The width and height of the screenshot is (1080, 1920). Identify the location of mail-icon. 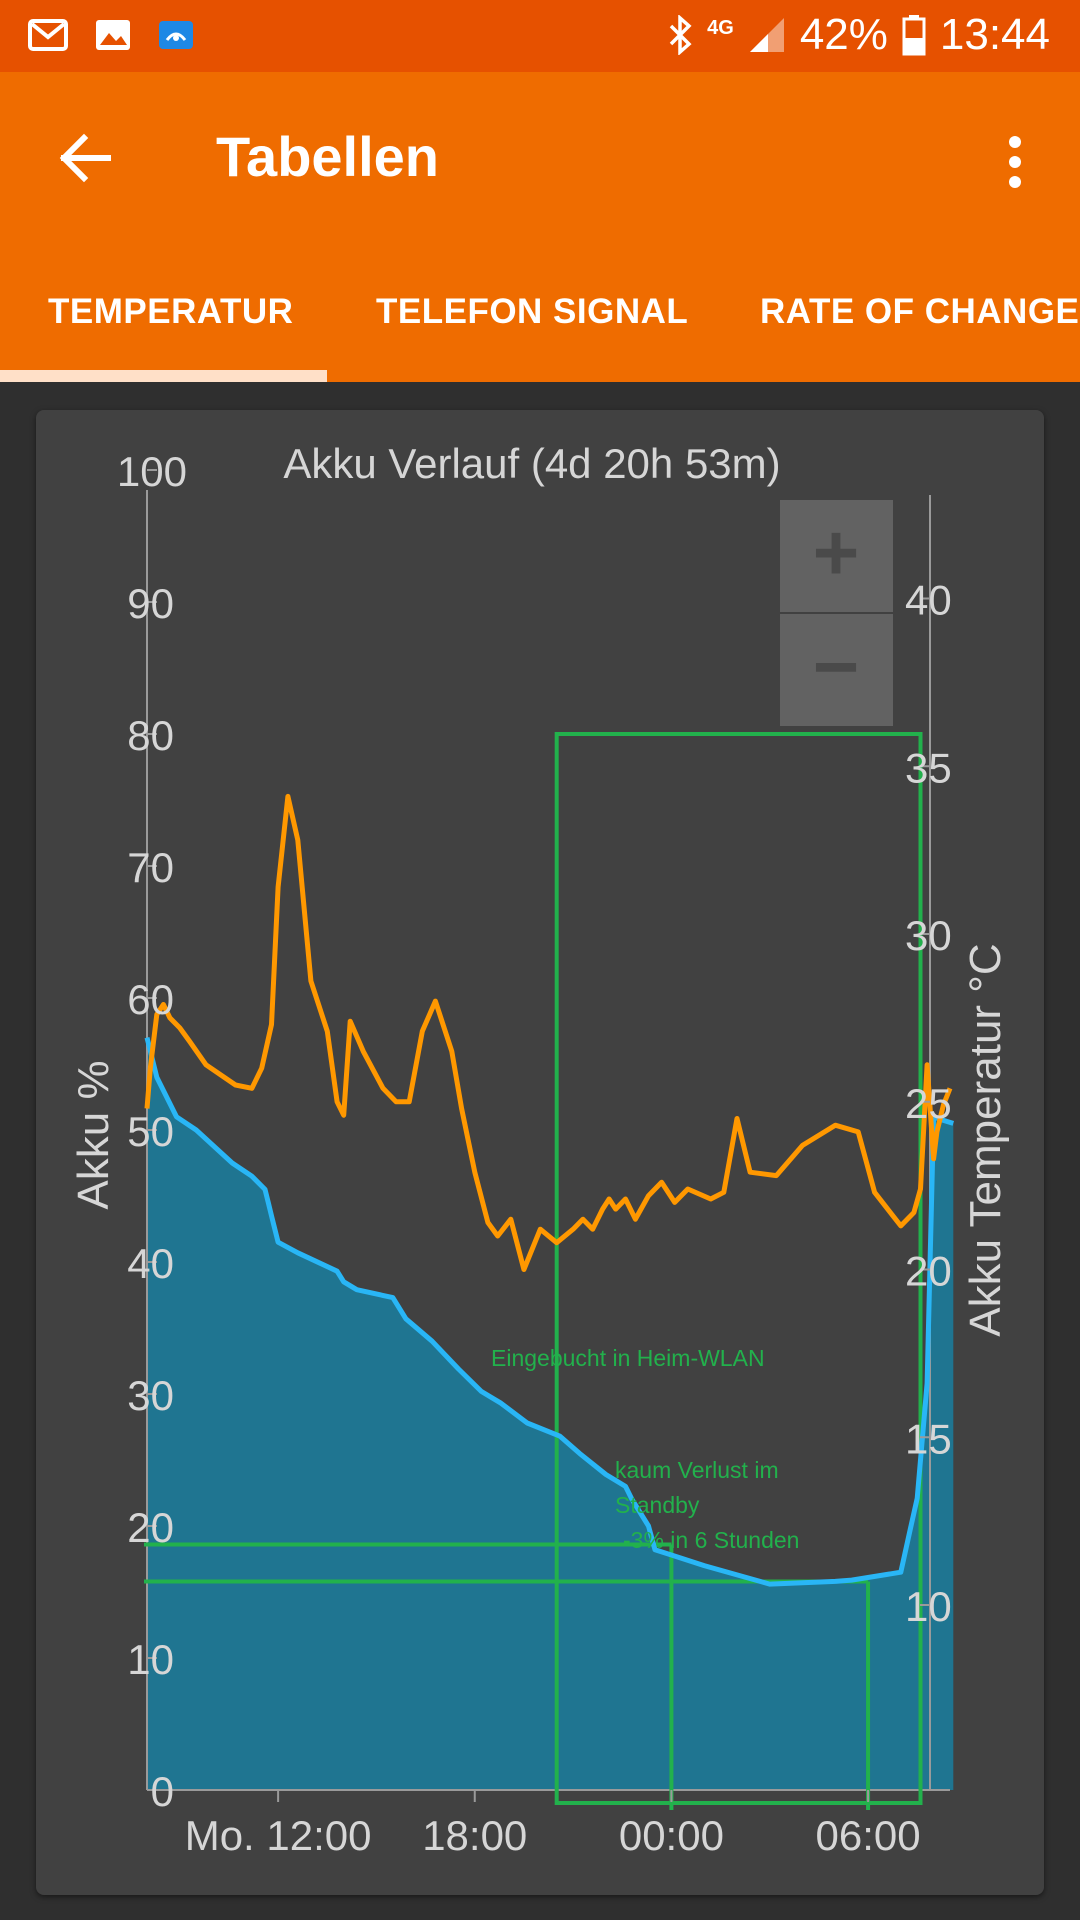
(48, 35).